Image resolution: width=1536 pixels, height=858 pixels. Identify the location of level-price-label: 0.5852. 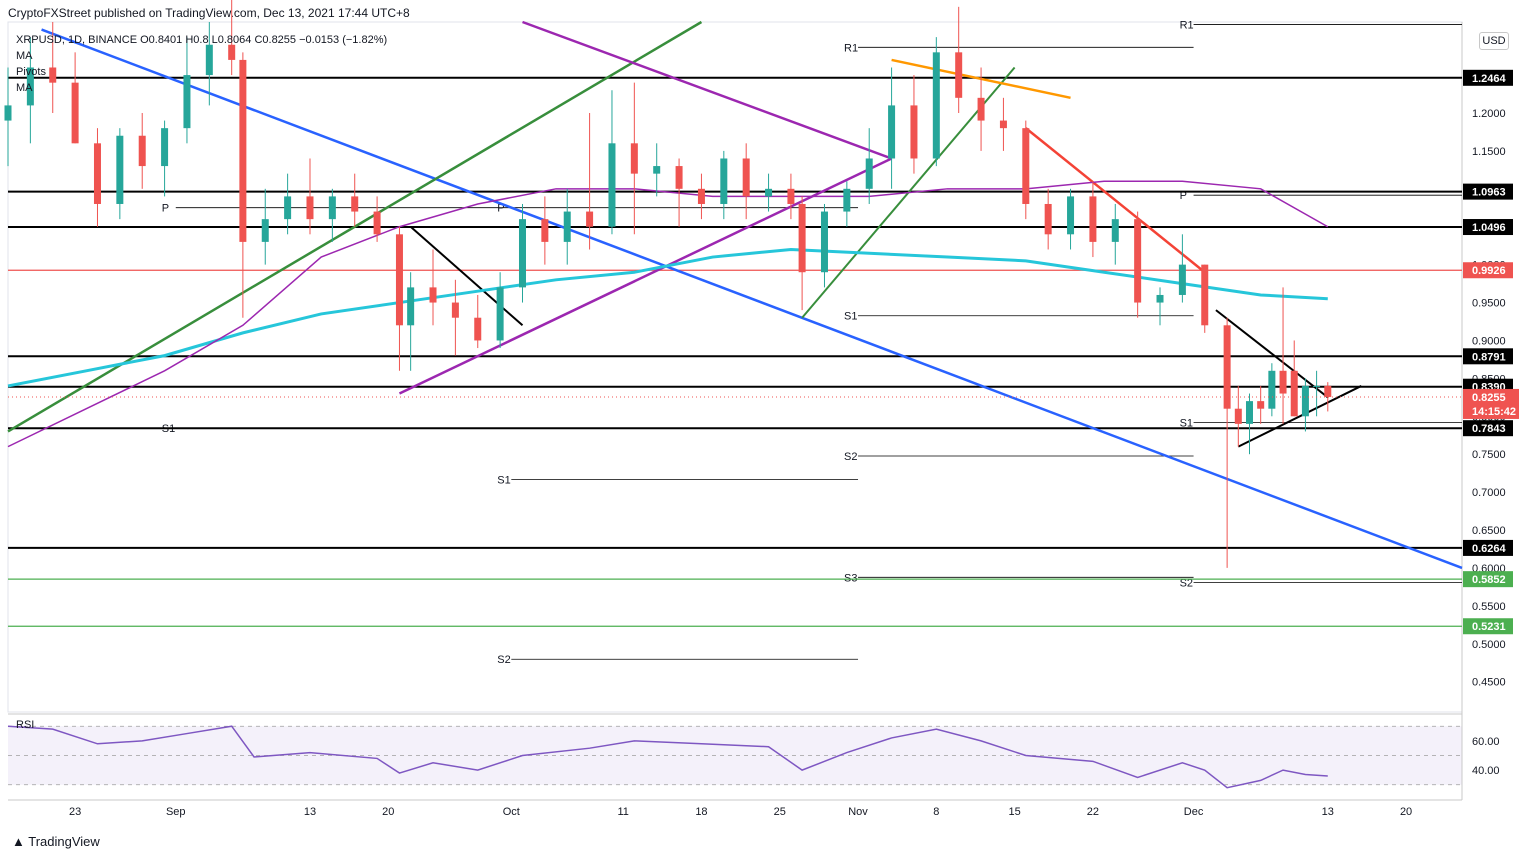
(1489, 580).